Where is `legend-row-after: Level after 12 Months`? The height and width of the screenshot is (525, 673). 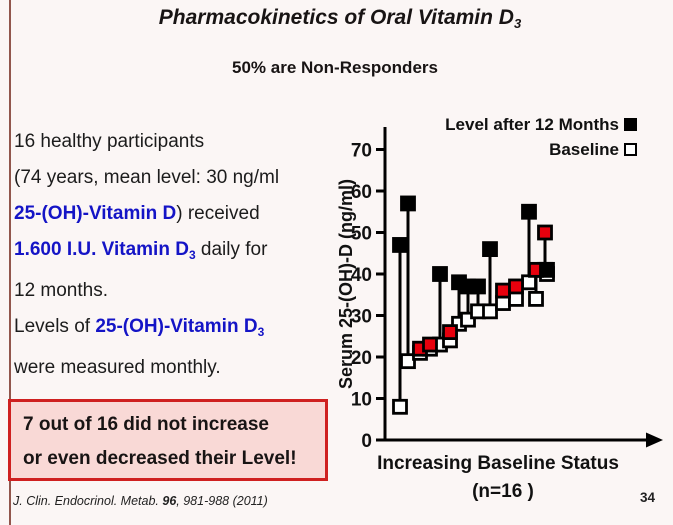 legend-row-after: Level after 12 Months is located at coordinates (541, 124).